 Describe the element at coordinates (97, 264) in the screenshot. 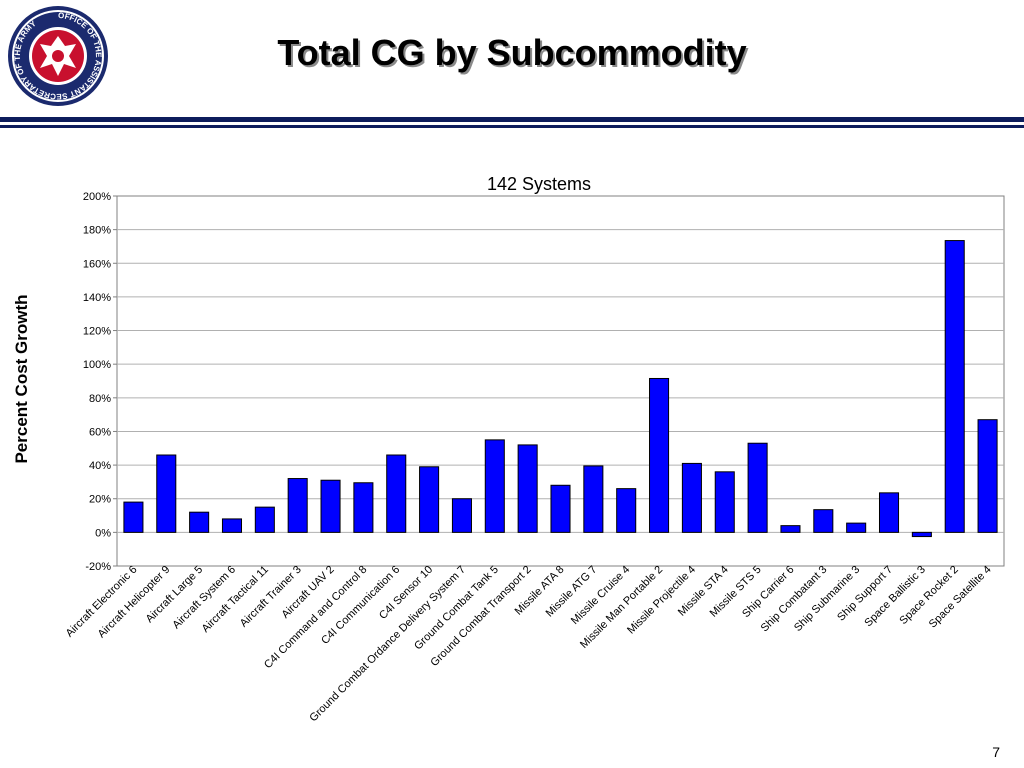

I see `y-tick-label: 160%` at that location.